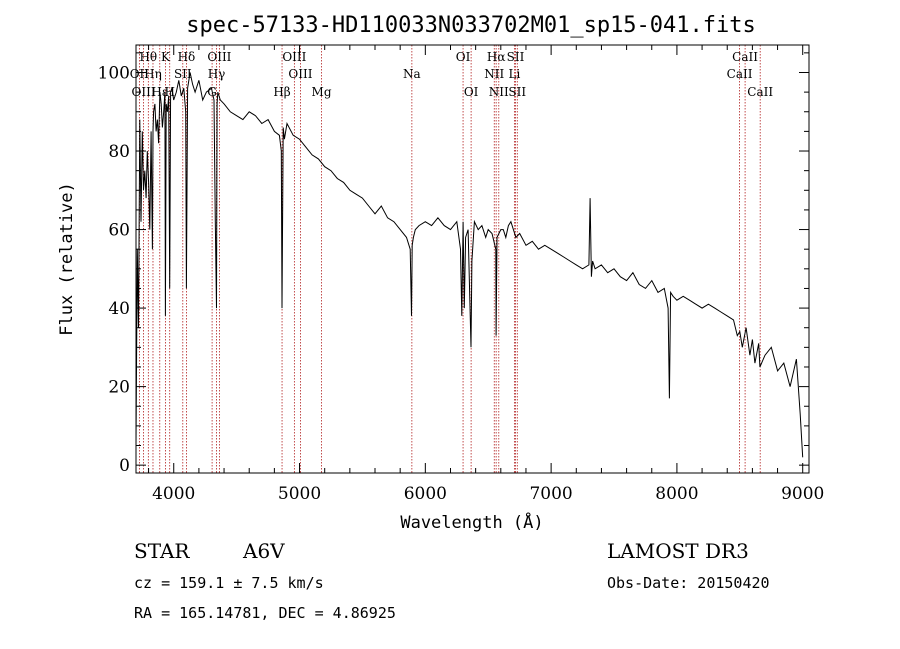  I want to click on x-tick-label: 6000, so click(425, 494).